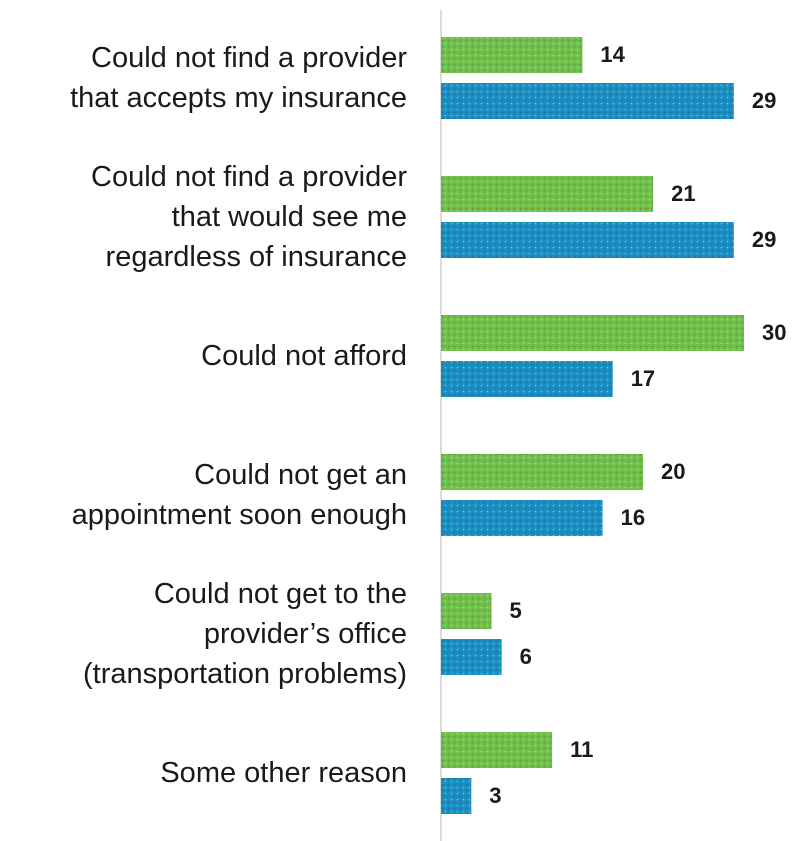 The width and height of the screenshot is (793, 841). Describe the element at coordinates (304, 356) in the screenshot. I see `category-label: Could not afford` at that location.